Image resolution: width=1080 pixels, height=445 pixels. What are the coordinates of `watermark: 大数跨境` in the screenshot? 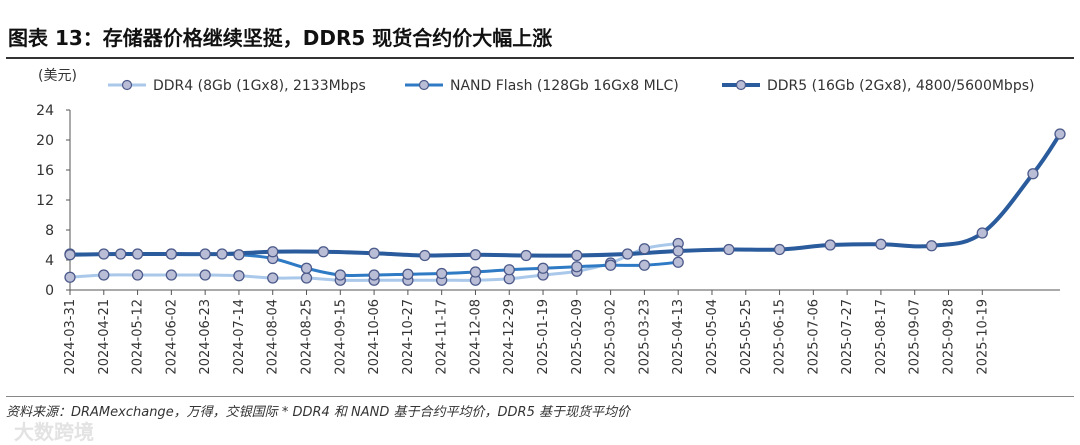 It's located at (54, 432).